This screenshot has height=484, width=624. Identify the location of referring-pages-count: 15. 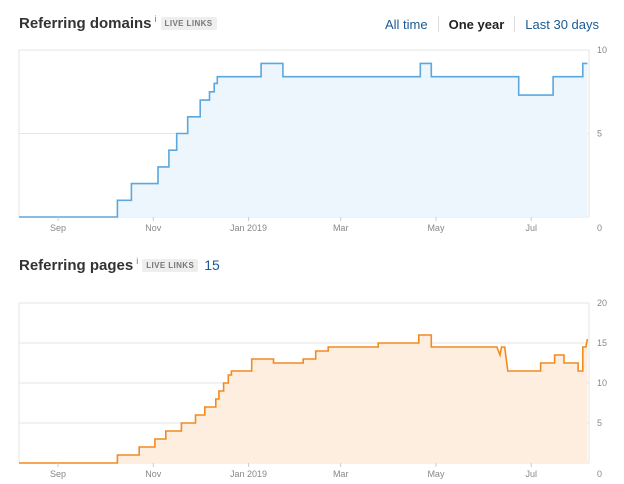
(212, 265).